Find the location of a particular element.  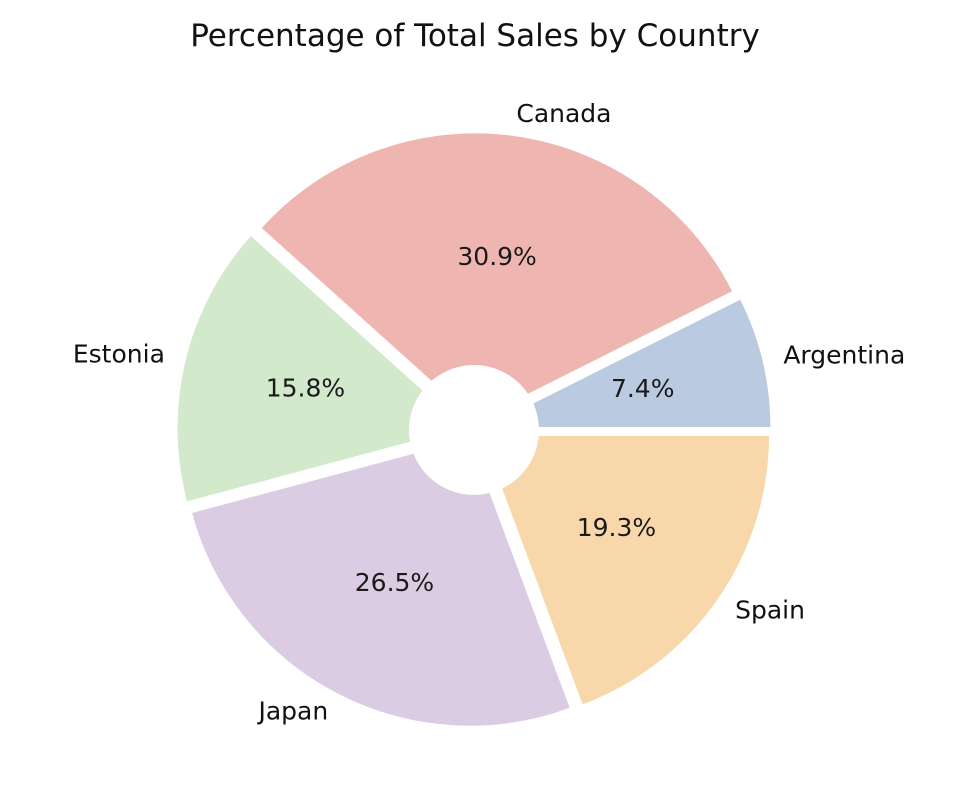

category-label-japan: Japan is located at coordinates (292, 710).